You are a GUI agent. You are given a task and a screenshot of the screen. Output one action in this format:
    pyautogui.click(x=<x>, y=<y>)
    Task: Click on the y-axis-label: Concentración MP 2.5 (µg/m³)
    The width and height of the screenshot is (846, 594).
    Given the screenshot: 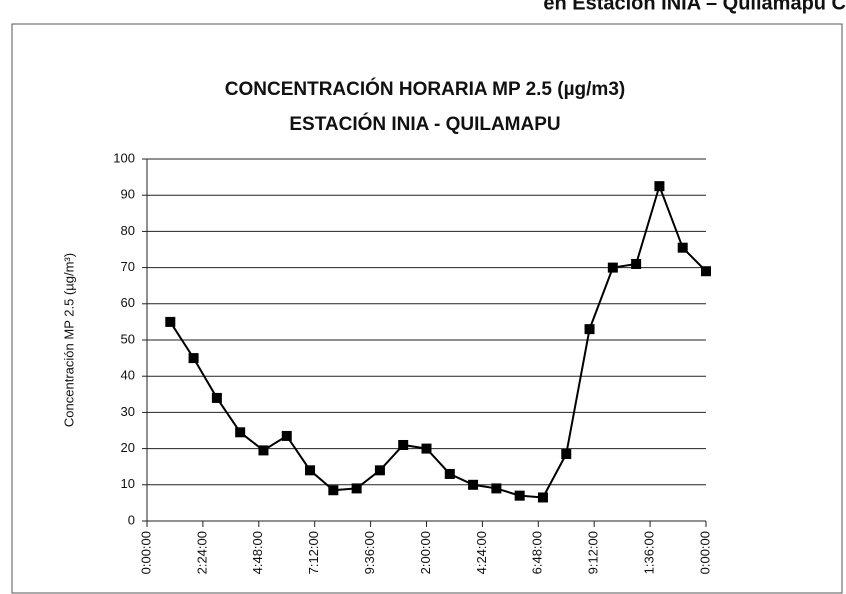 What is the action you would take?
    pyautogui.click(x=68, y=340)
    